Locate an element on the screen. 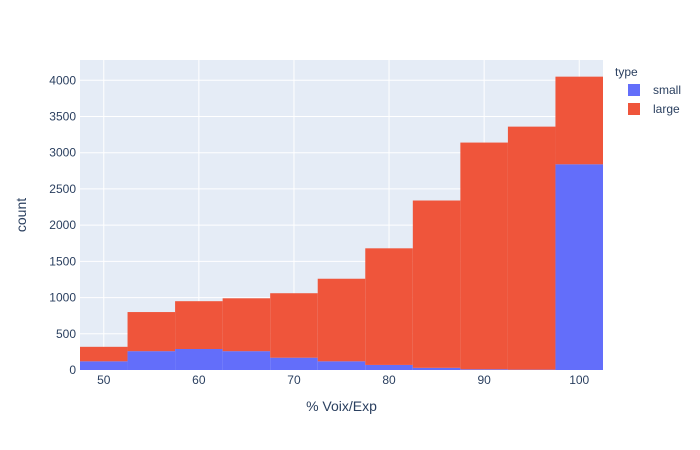 The image size is (700, 450). y-tick-label: 2000 is located at coordinates (62, 225).